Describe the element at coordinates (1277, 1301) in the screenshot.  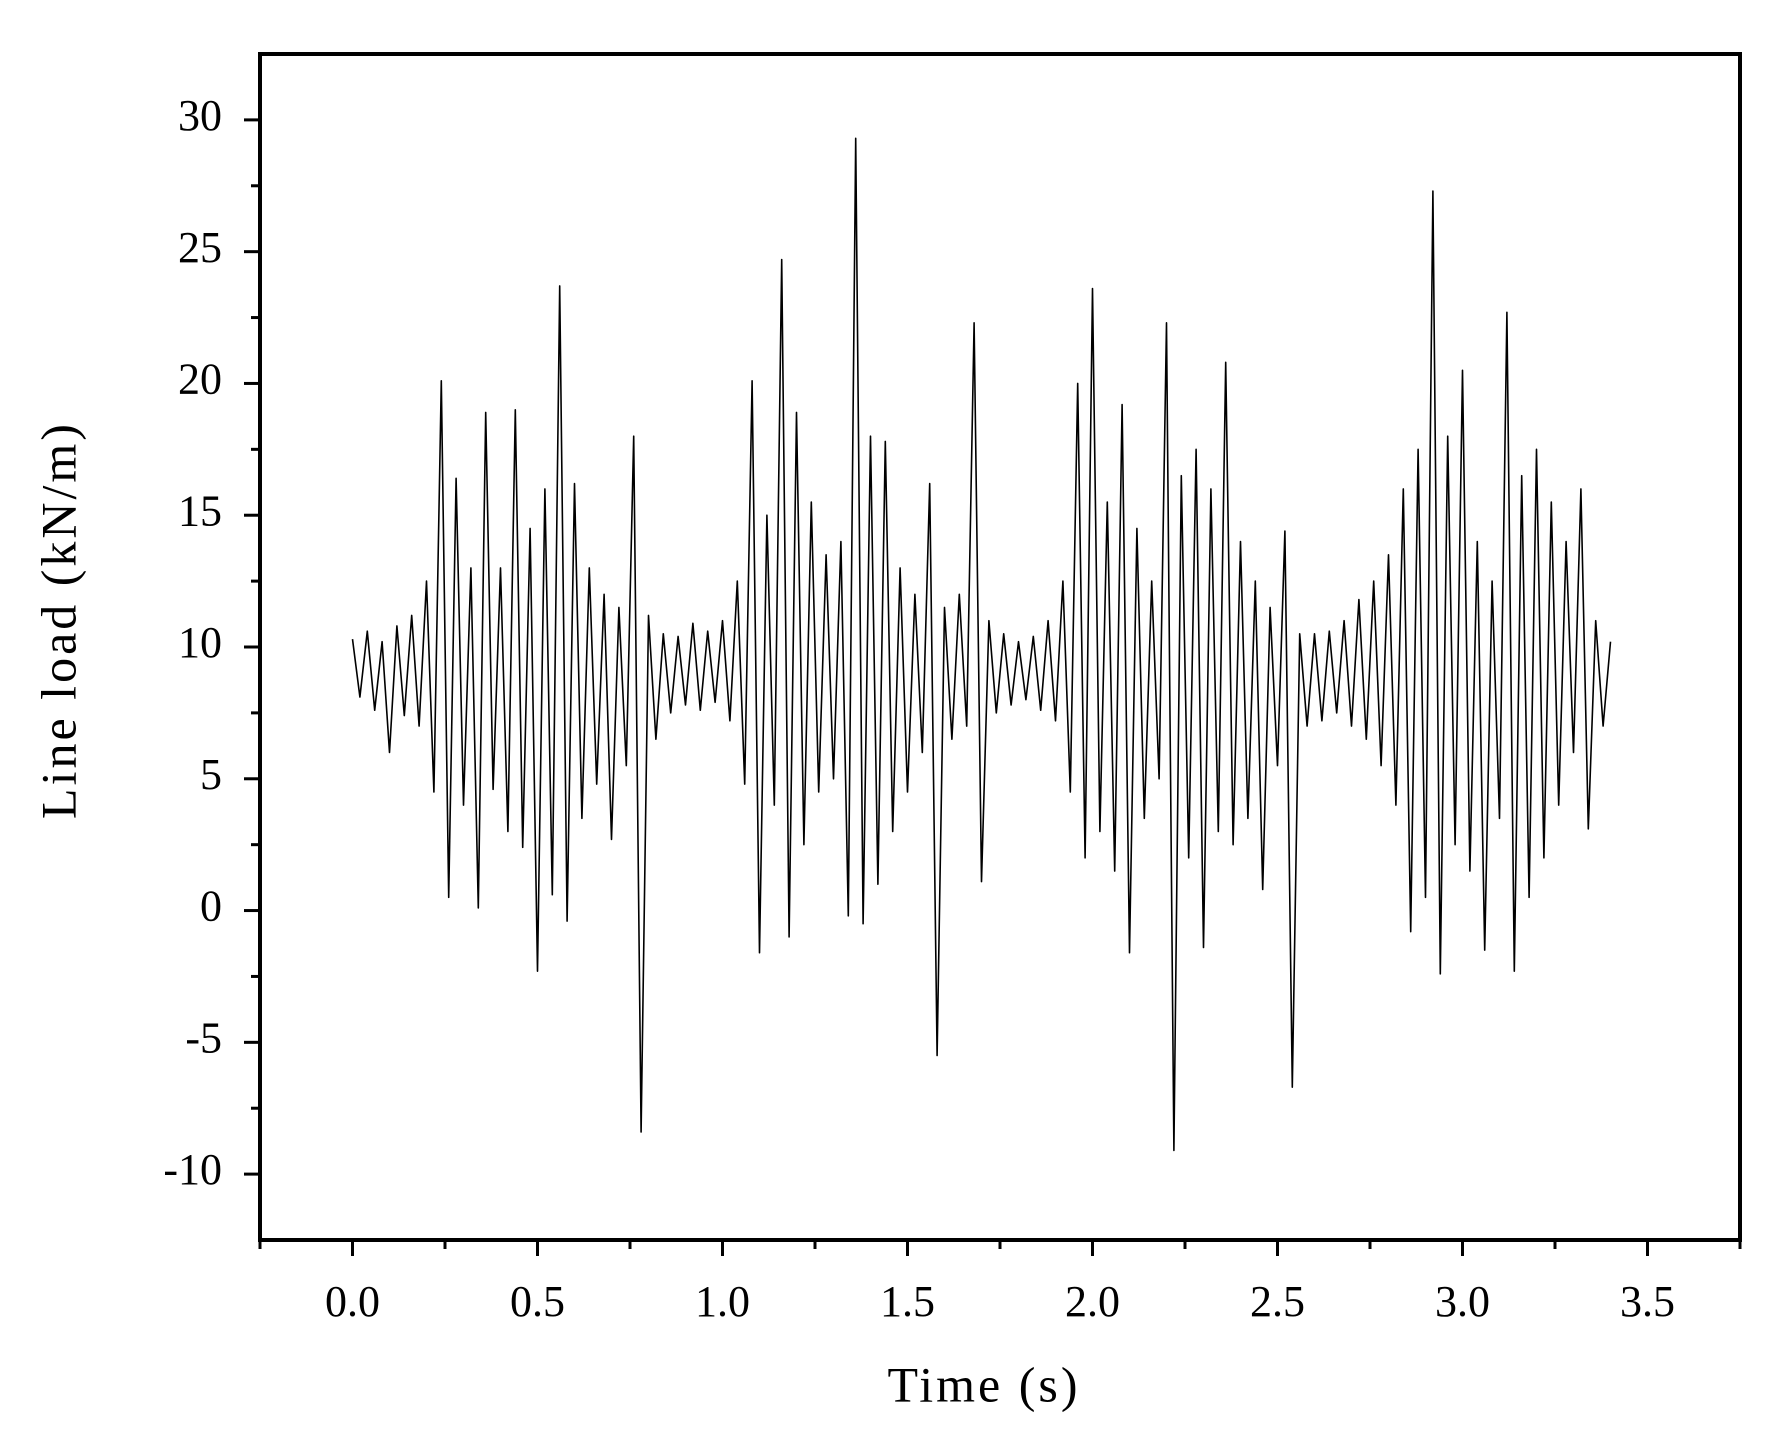
I see `x-tick-label: 2.5` at that location.